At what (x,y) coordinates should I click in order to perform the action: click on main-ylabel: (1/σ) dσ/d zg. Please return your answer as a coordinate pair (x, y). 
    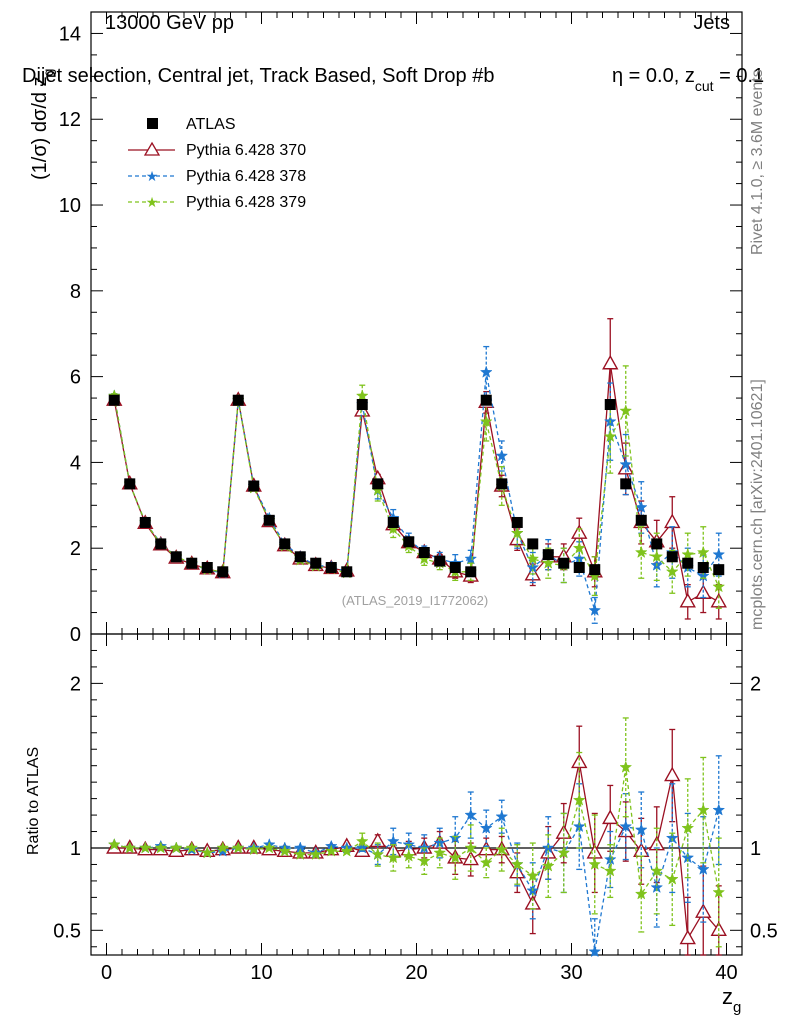
    Looking at the image, I should click on (42, 124).